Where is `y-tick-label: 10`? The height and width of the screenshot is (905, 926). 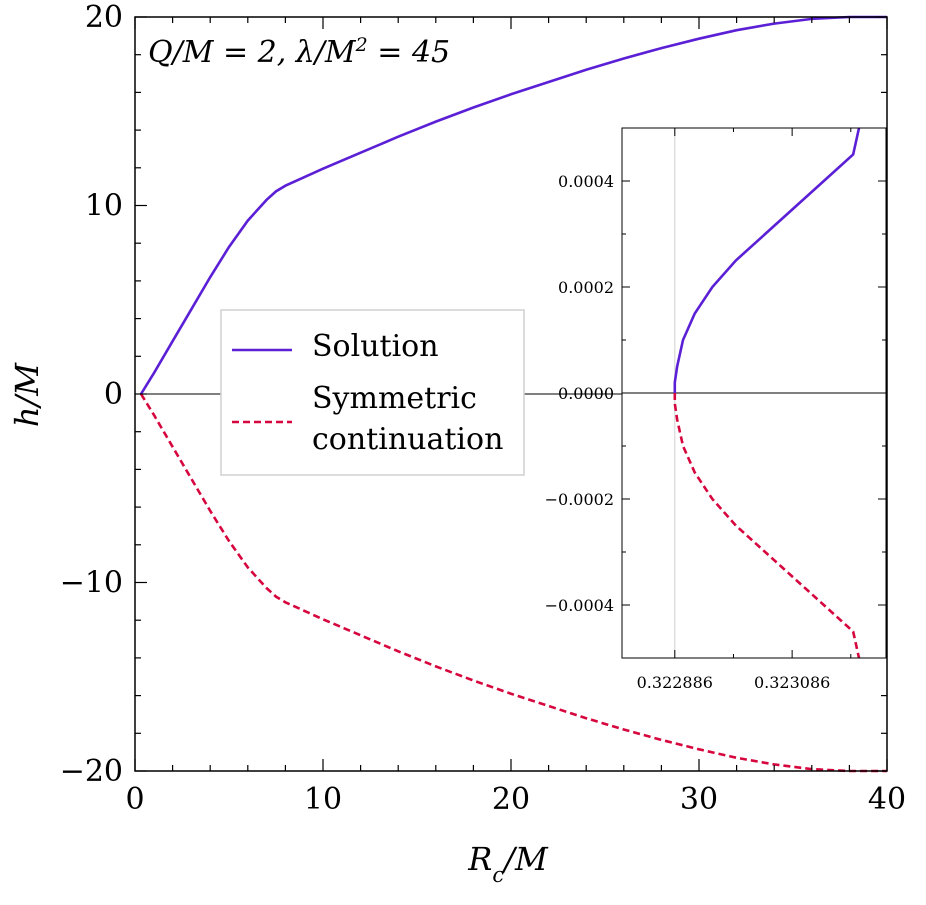 y-tick-label: 10 is located at coordinates (104, 206).